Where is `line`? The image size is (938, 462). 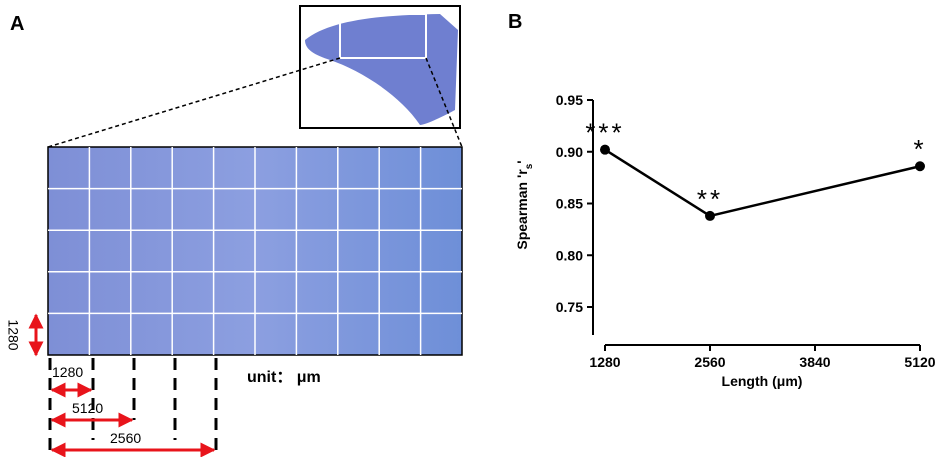 line is located at coordinates (762, 183).